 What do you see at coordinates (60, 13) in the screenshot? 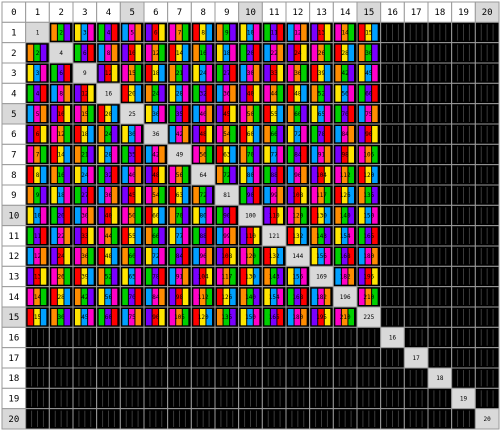
I see `column-header-label: 2` at bounding box center [60, 13].